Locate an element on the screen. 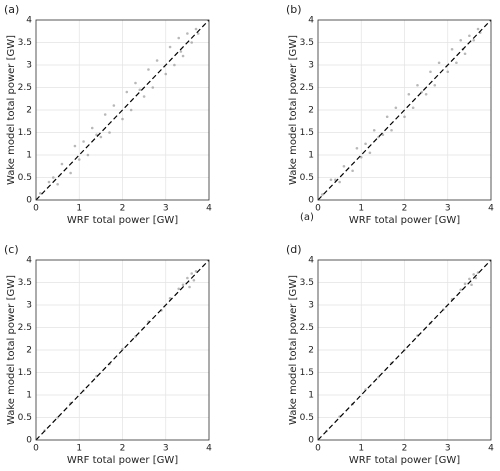 The image size is (500, 471). annotation: (a) is located at coordinates (307, 217).